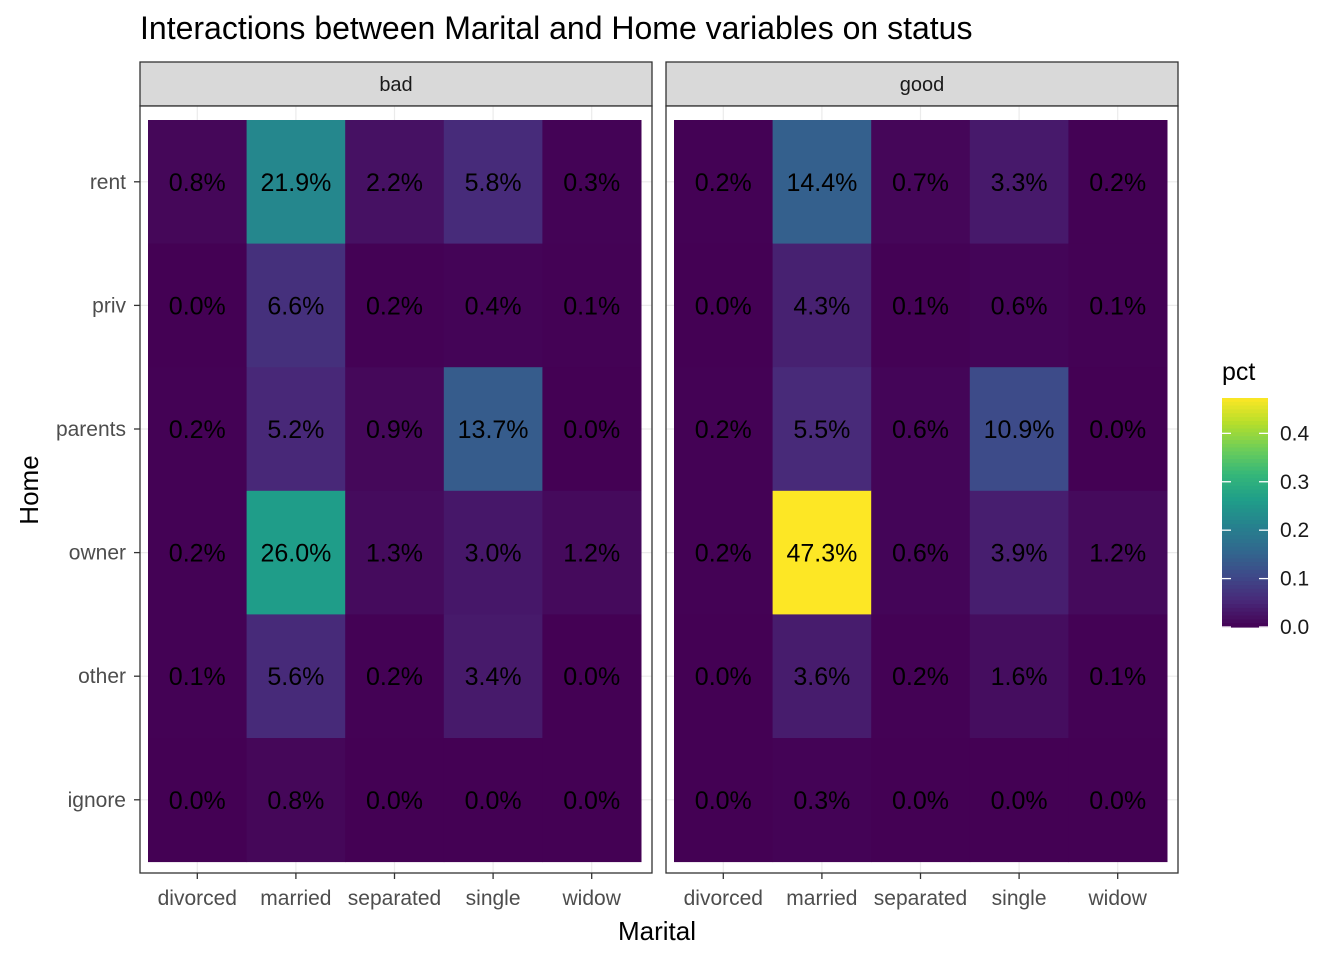 The image size is (1344, 960). I want to click on y-tick-label: parents, so click(91, 429).